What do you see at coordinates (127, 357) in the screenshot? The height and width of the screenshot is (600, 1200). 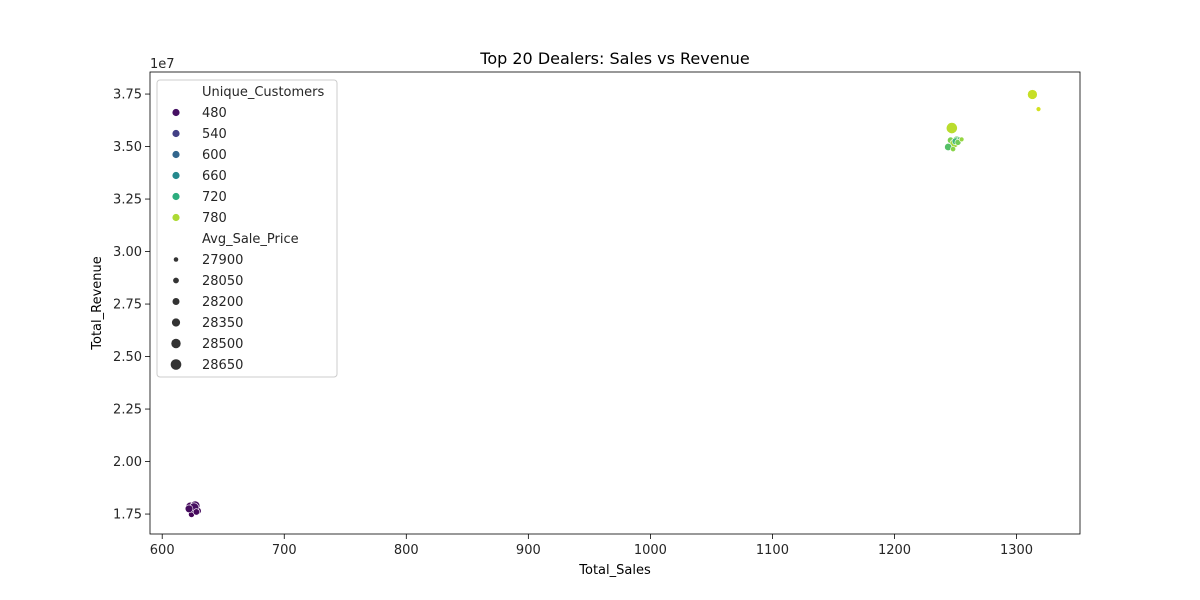 I see `y-tick-label: 2.50` at bounding box center [127, 357].